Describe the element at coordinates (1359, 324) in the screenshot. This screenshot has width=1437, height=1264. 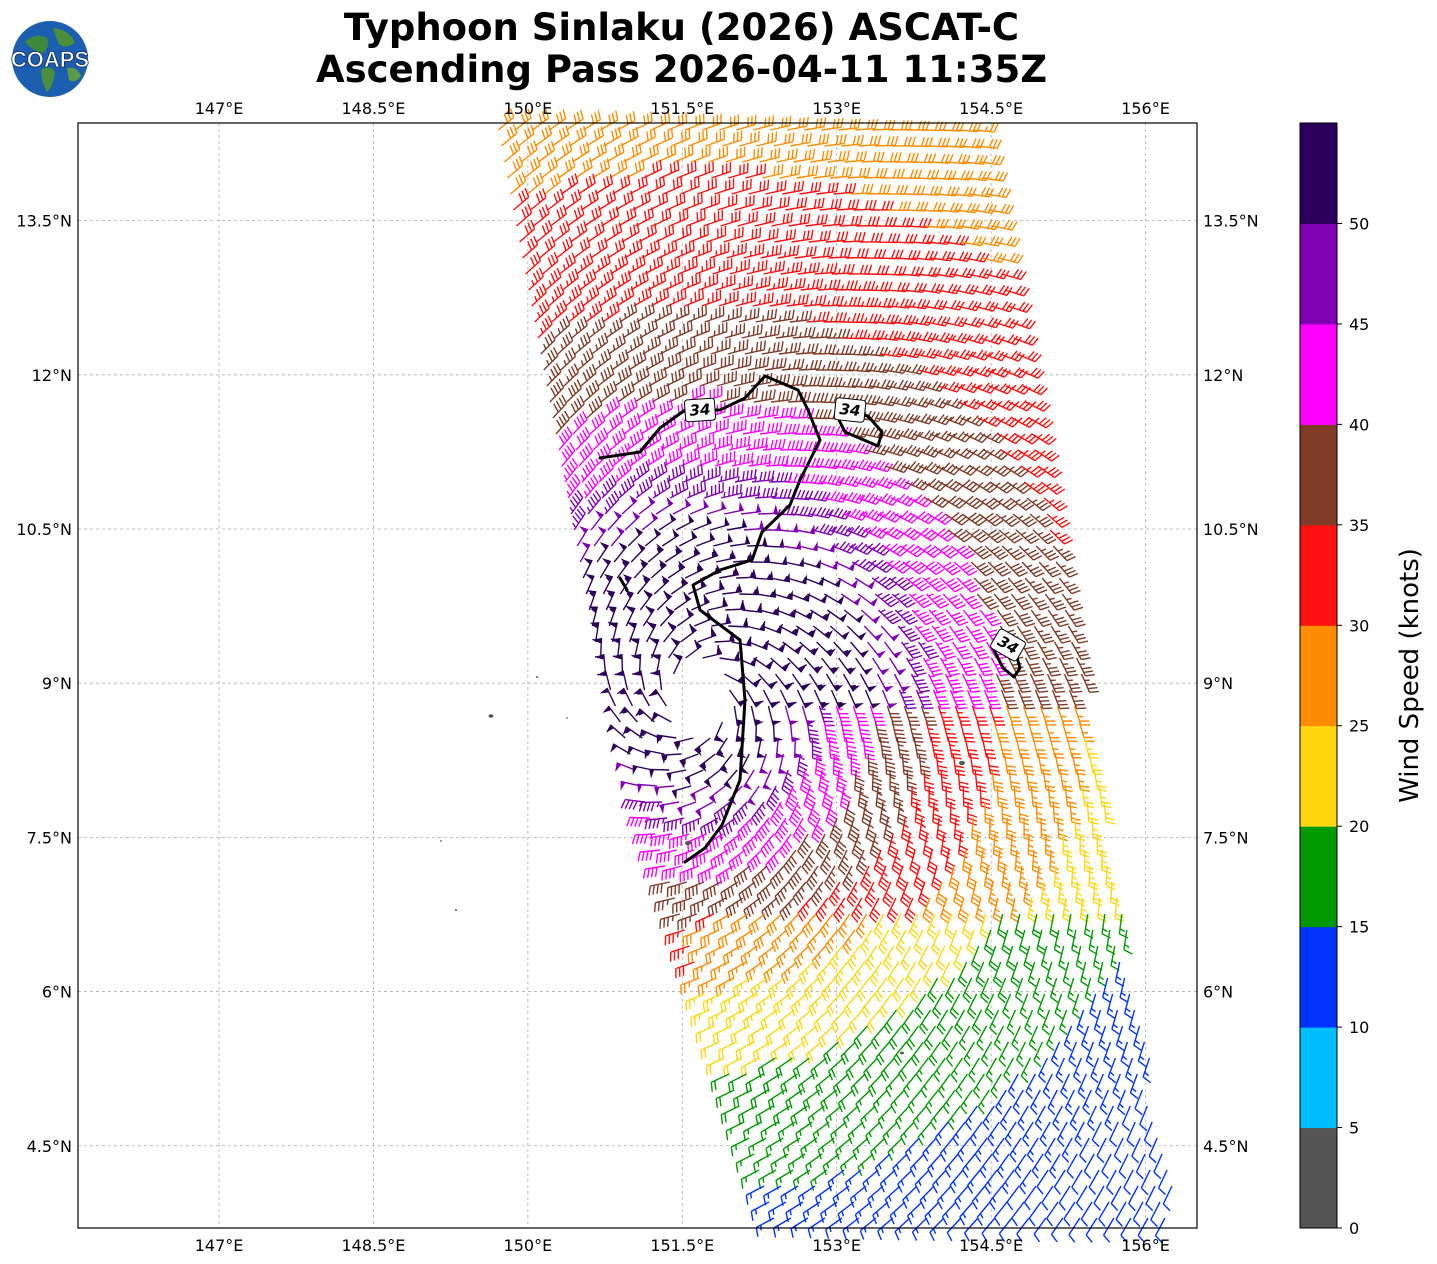
I see `colorbar-tick-label: 45` at that location.